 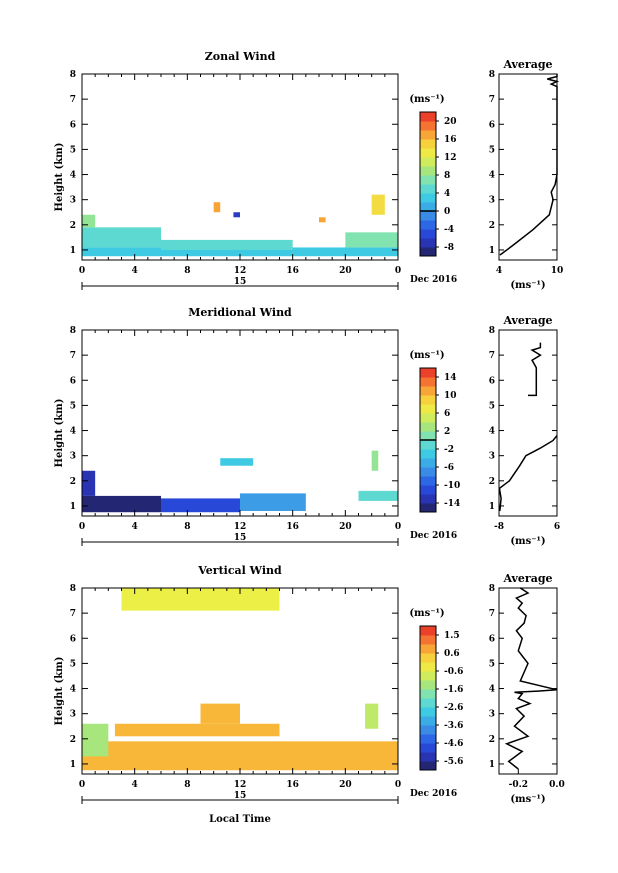 I want to click on chart-title: Vertical Wind, so click(x=239, y=570).